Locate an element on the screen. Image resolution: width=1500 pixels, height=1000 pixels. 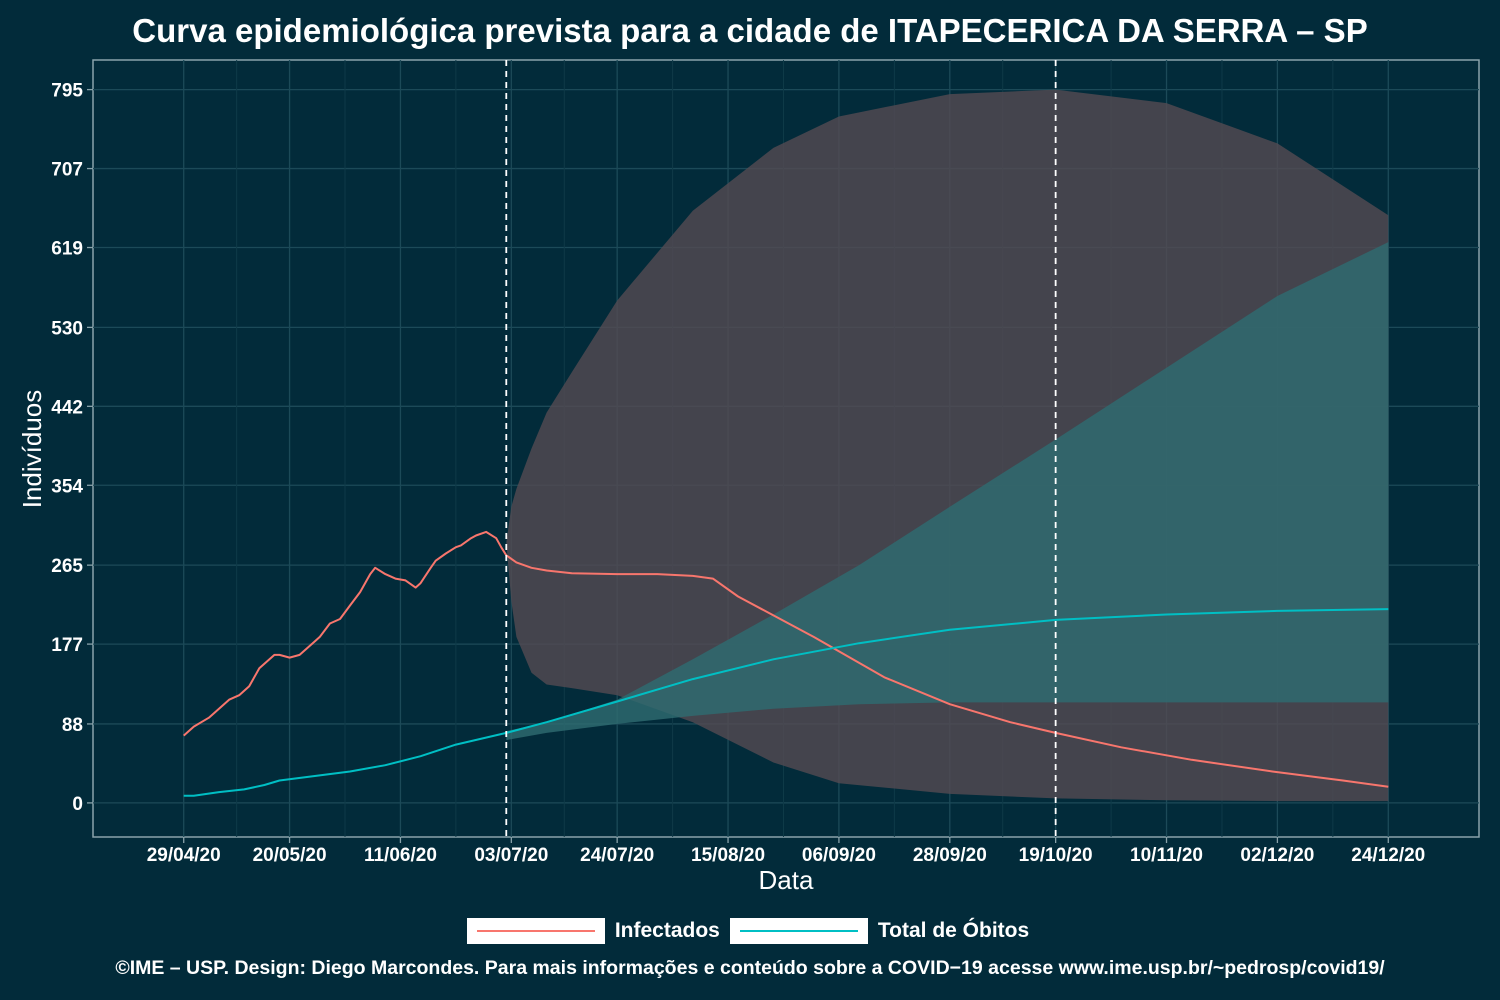
y-tick-label: 88 is located at coordinates (72, 725).